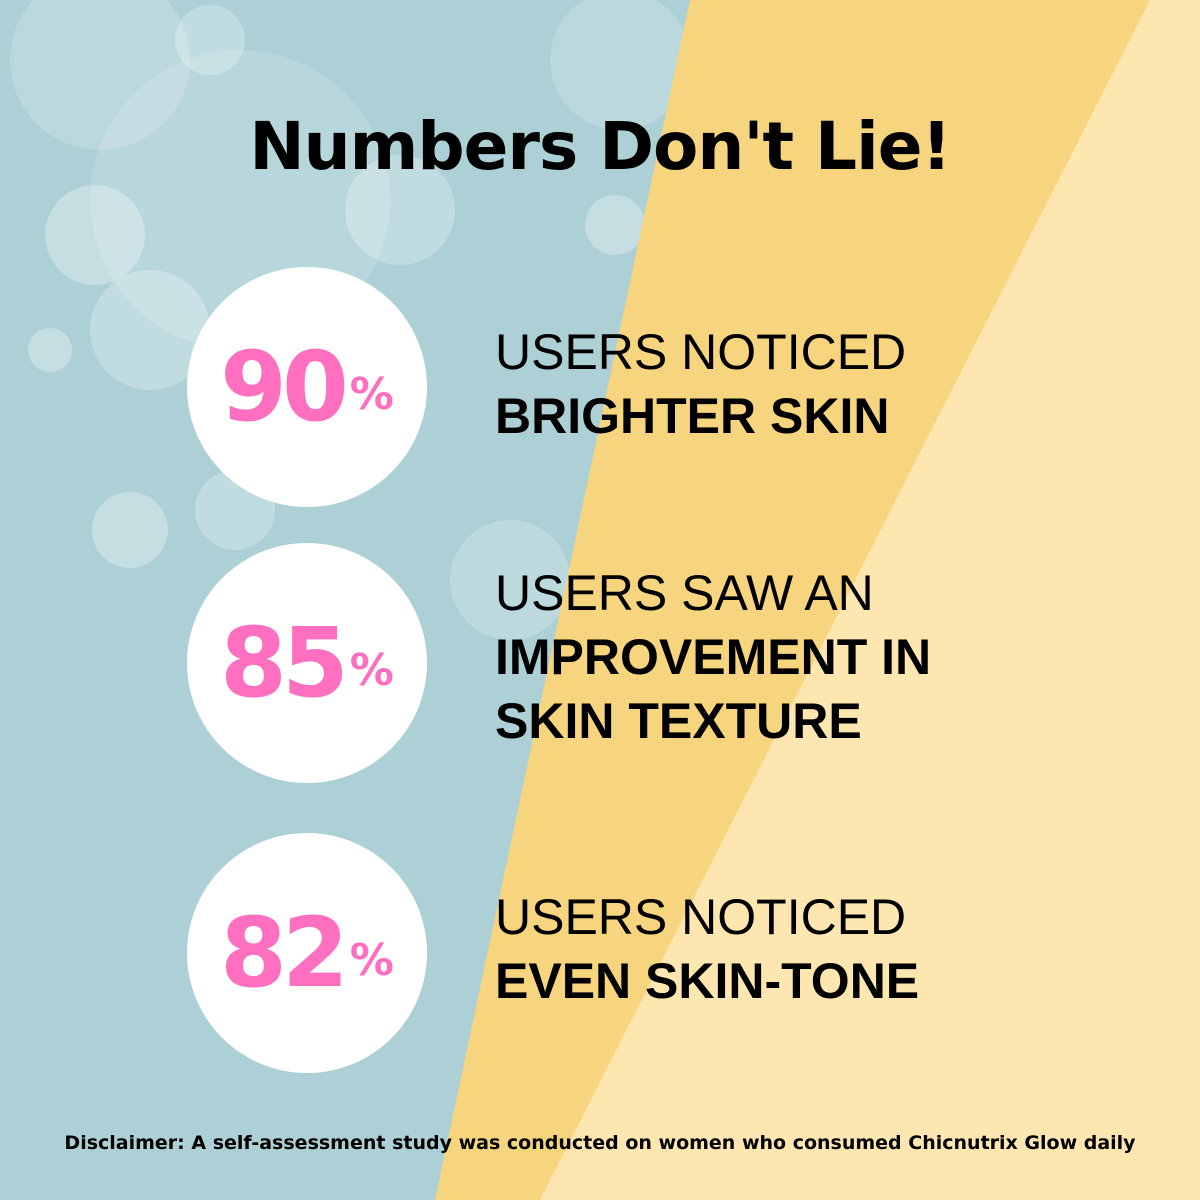 The width and height of the screenshot is (1200, 1200). I want to click on stat-text-3: USERS NOTICED EVEN SKIN-TONE, so click(707, 949).